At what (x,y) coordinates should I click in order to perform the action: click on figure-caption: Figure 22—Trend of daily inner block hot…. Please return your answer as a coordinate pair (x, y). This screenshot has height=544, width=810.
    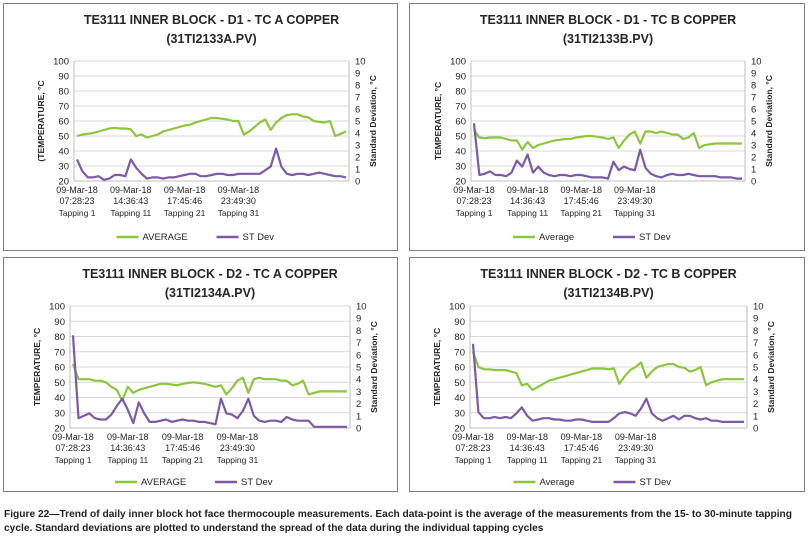
    Looking at the image, I should click on (398, 521).